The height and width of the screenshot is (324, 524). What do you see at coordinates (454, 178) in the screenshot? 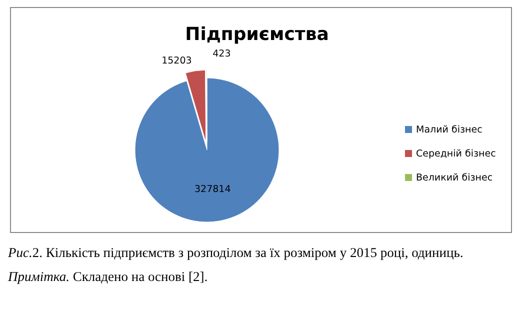
I see `legend-label: Великий бізнес` at bounding box center [454, 178].